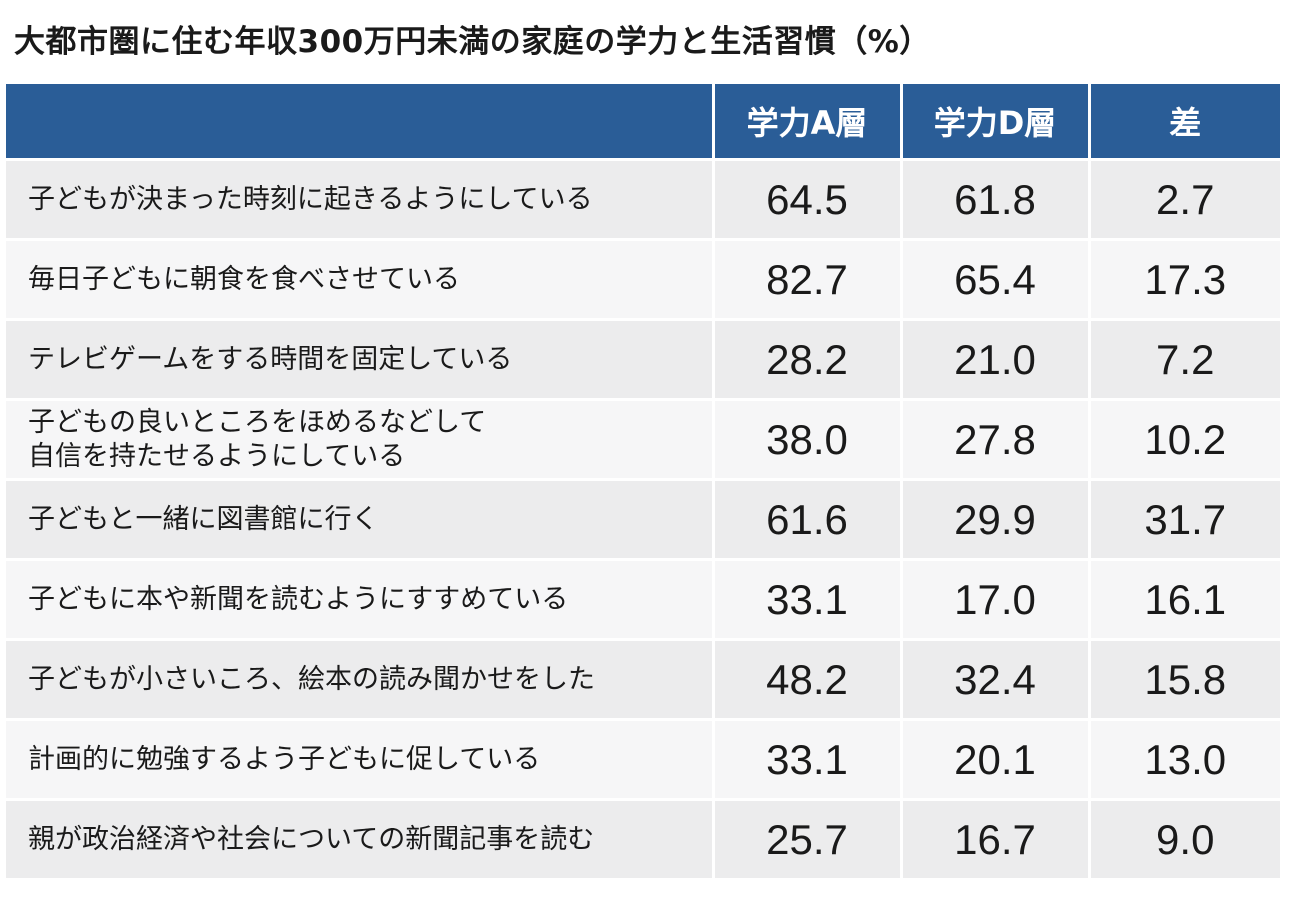  I want to click on row-label: 子どもに本や新聞を読むようにすすめている, so click(359, 599).